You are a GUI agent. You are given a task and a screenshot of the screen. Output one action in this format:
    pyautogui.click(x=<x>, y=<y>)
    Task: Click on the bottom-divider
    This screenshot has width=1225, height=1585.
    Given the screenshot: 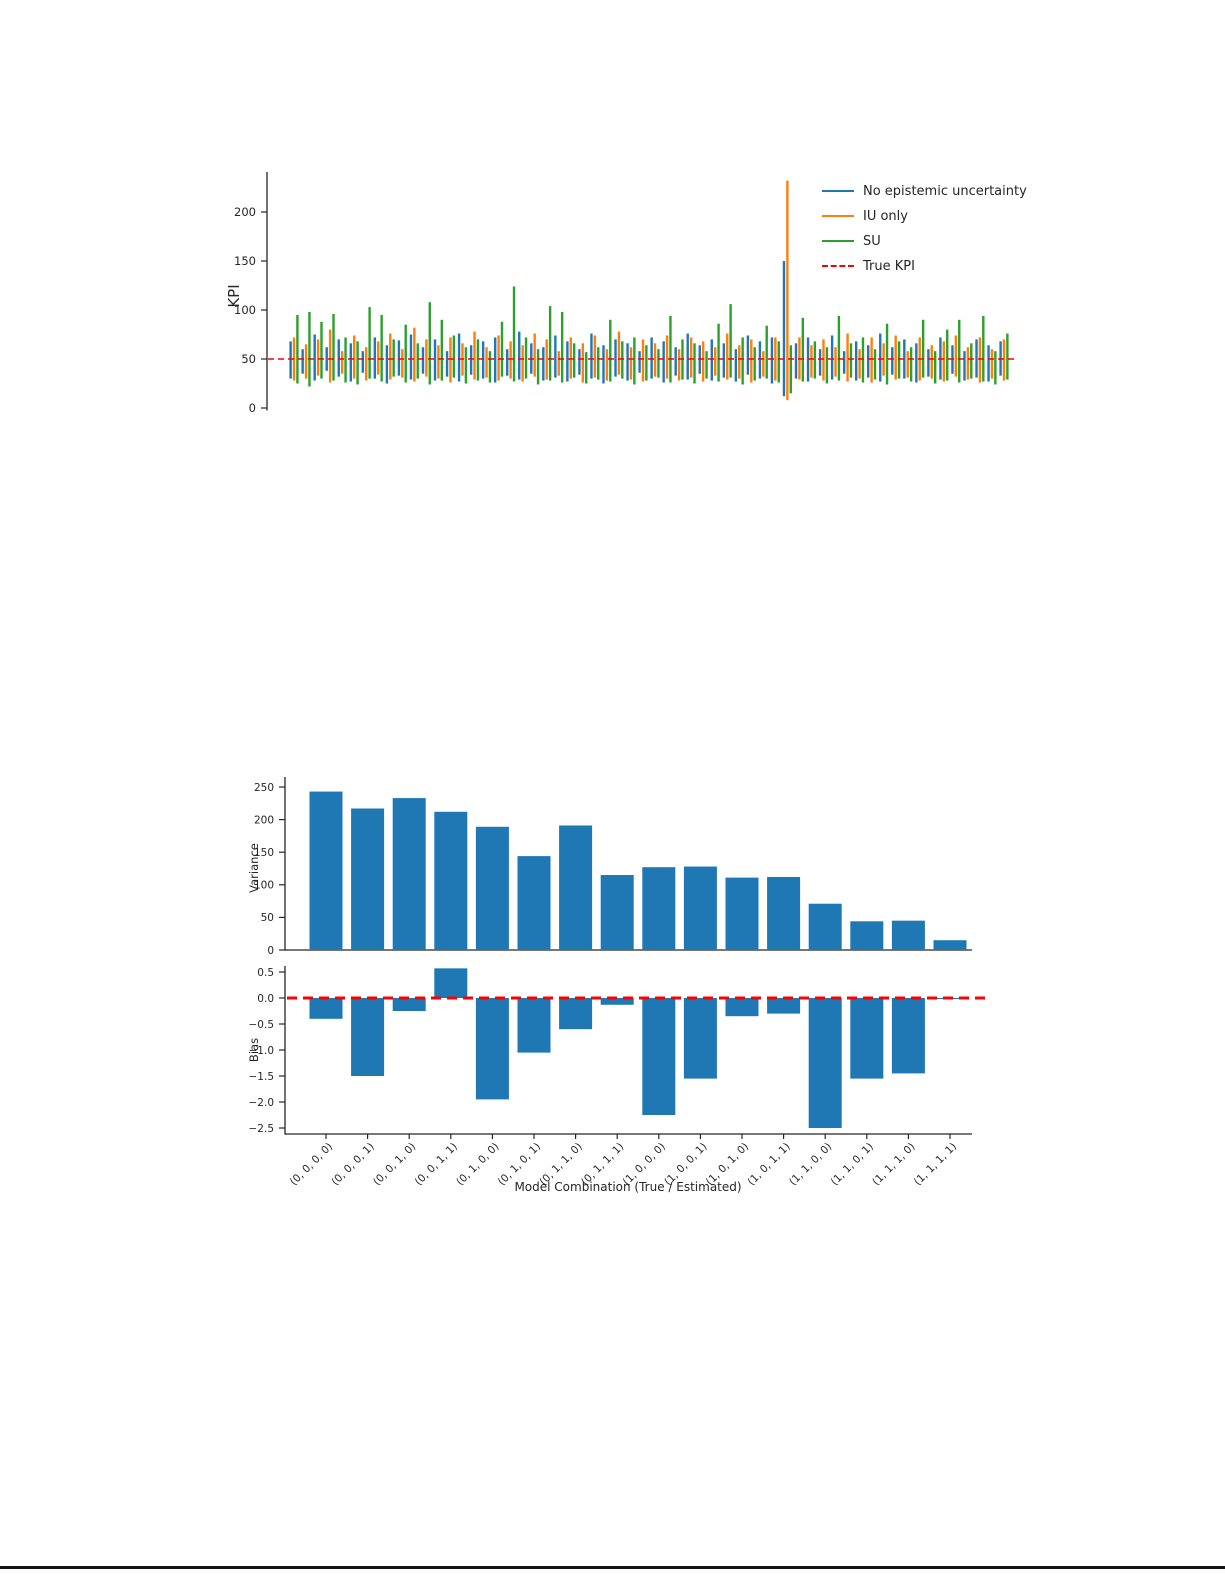 What is the action you would take?
    pyautogui.click(x=612, y=1567)
    